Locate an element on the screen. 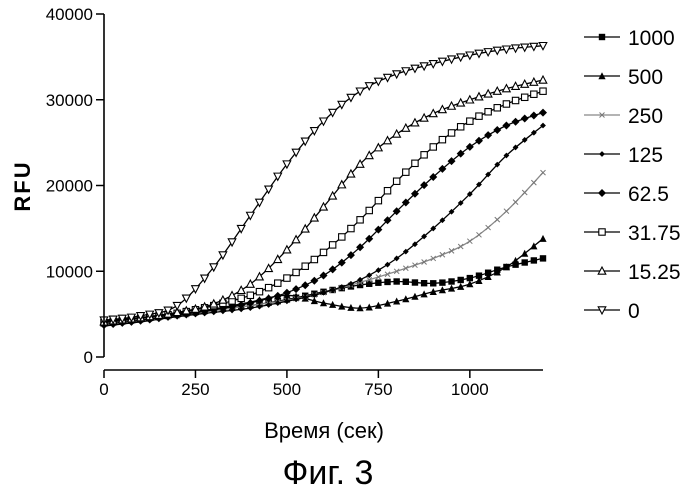 The width and height of the screenshot is (699, 499). series-15.25-point-46 is located at coordinates (524, 83).